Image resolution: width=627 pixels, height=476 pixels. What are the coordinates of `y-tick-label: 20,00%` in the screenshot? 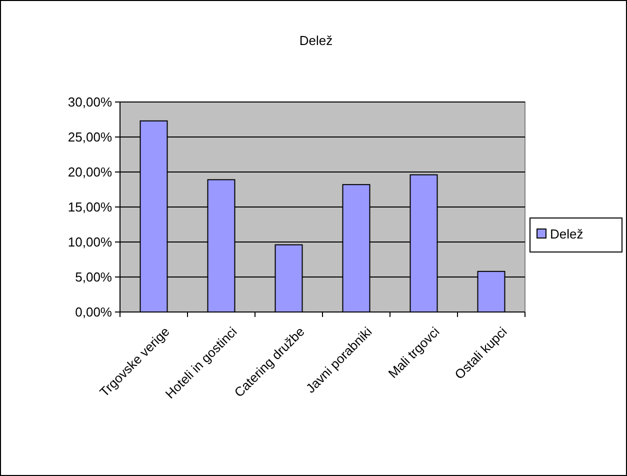 It's located at (90, 172).